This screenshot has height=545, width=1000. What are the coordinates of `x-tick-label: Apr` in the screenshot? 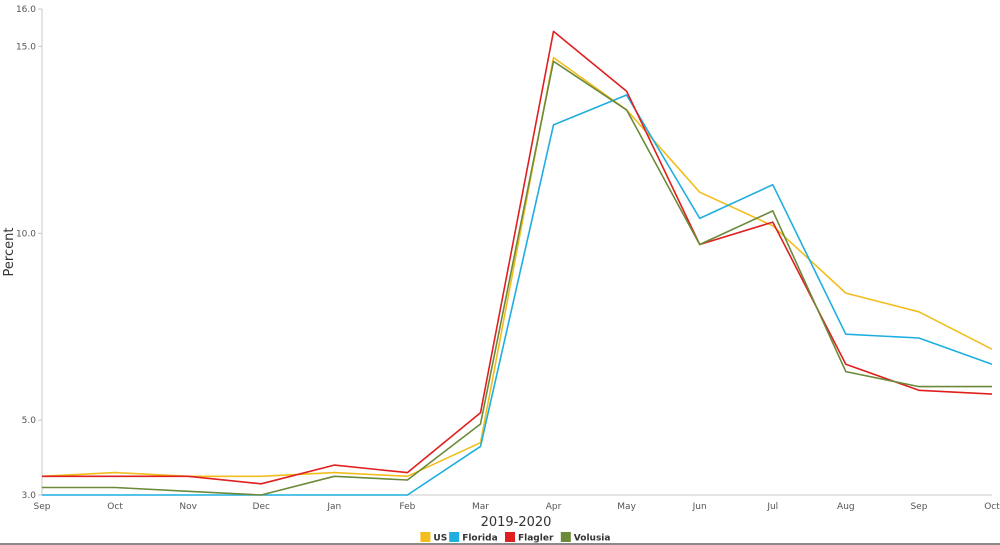 It's located at (554, 507).